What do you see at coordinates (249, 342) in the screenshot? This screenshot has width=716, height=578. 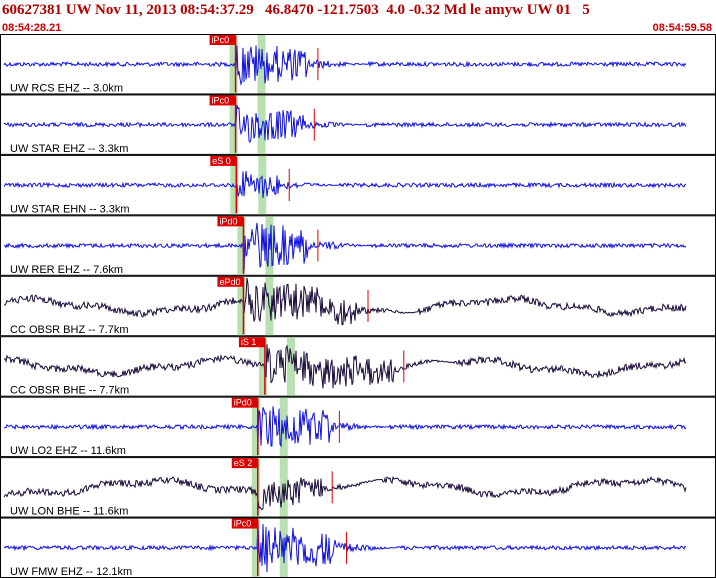 I see `pick-label-text: iS 1` at bounding box center [249, 342].